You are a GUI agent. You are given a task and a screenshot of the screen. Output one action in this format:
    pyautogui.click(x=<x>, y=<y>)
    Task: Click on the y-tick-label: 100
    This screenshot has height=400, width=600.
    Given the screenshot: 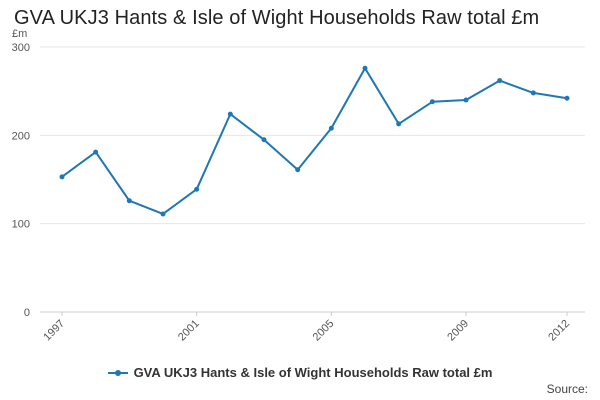 What is the action you would take?
    pyautogui.click(x=21, y=225)
    